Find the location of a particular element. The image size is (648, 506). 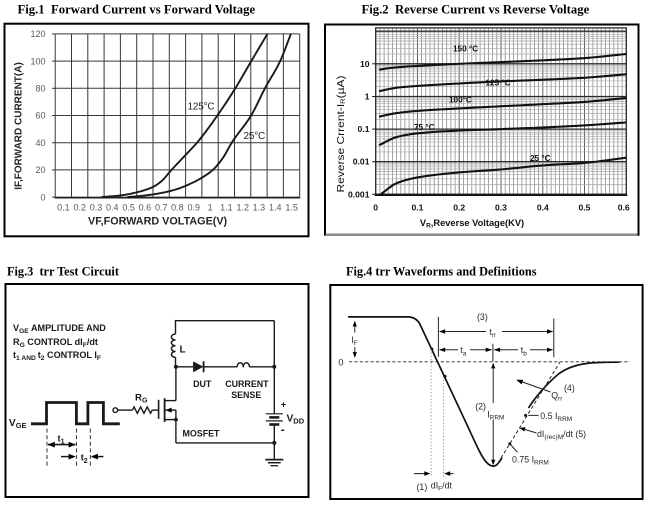

svg-text: 25°C is located at coordinates (255, 136).